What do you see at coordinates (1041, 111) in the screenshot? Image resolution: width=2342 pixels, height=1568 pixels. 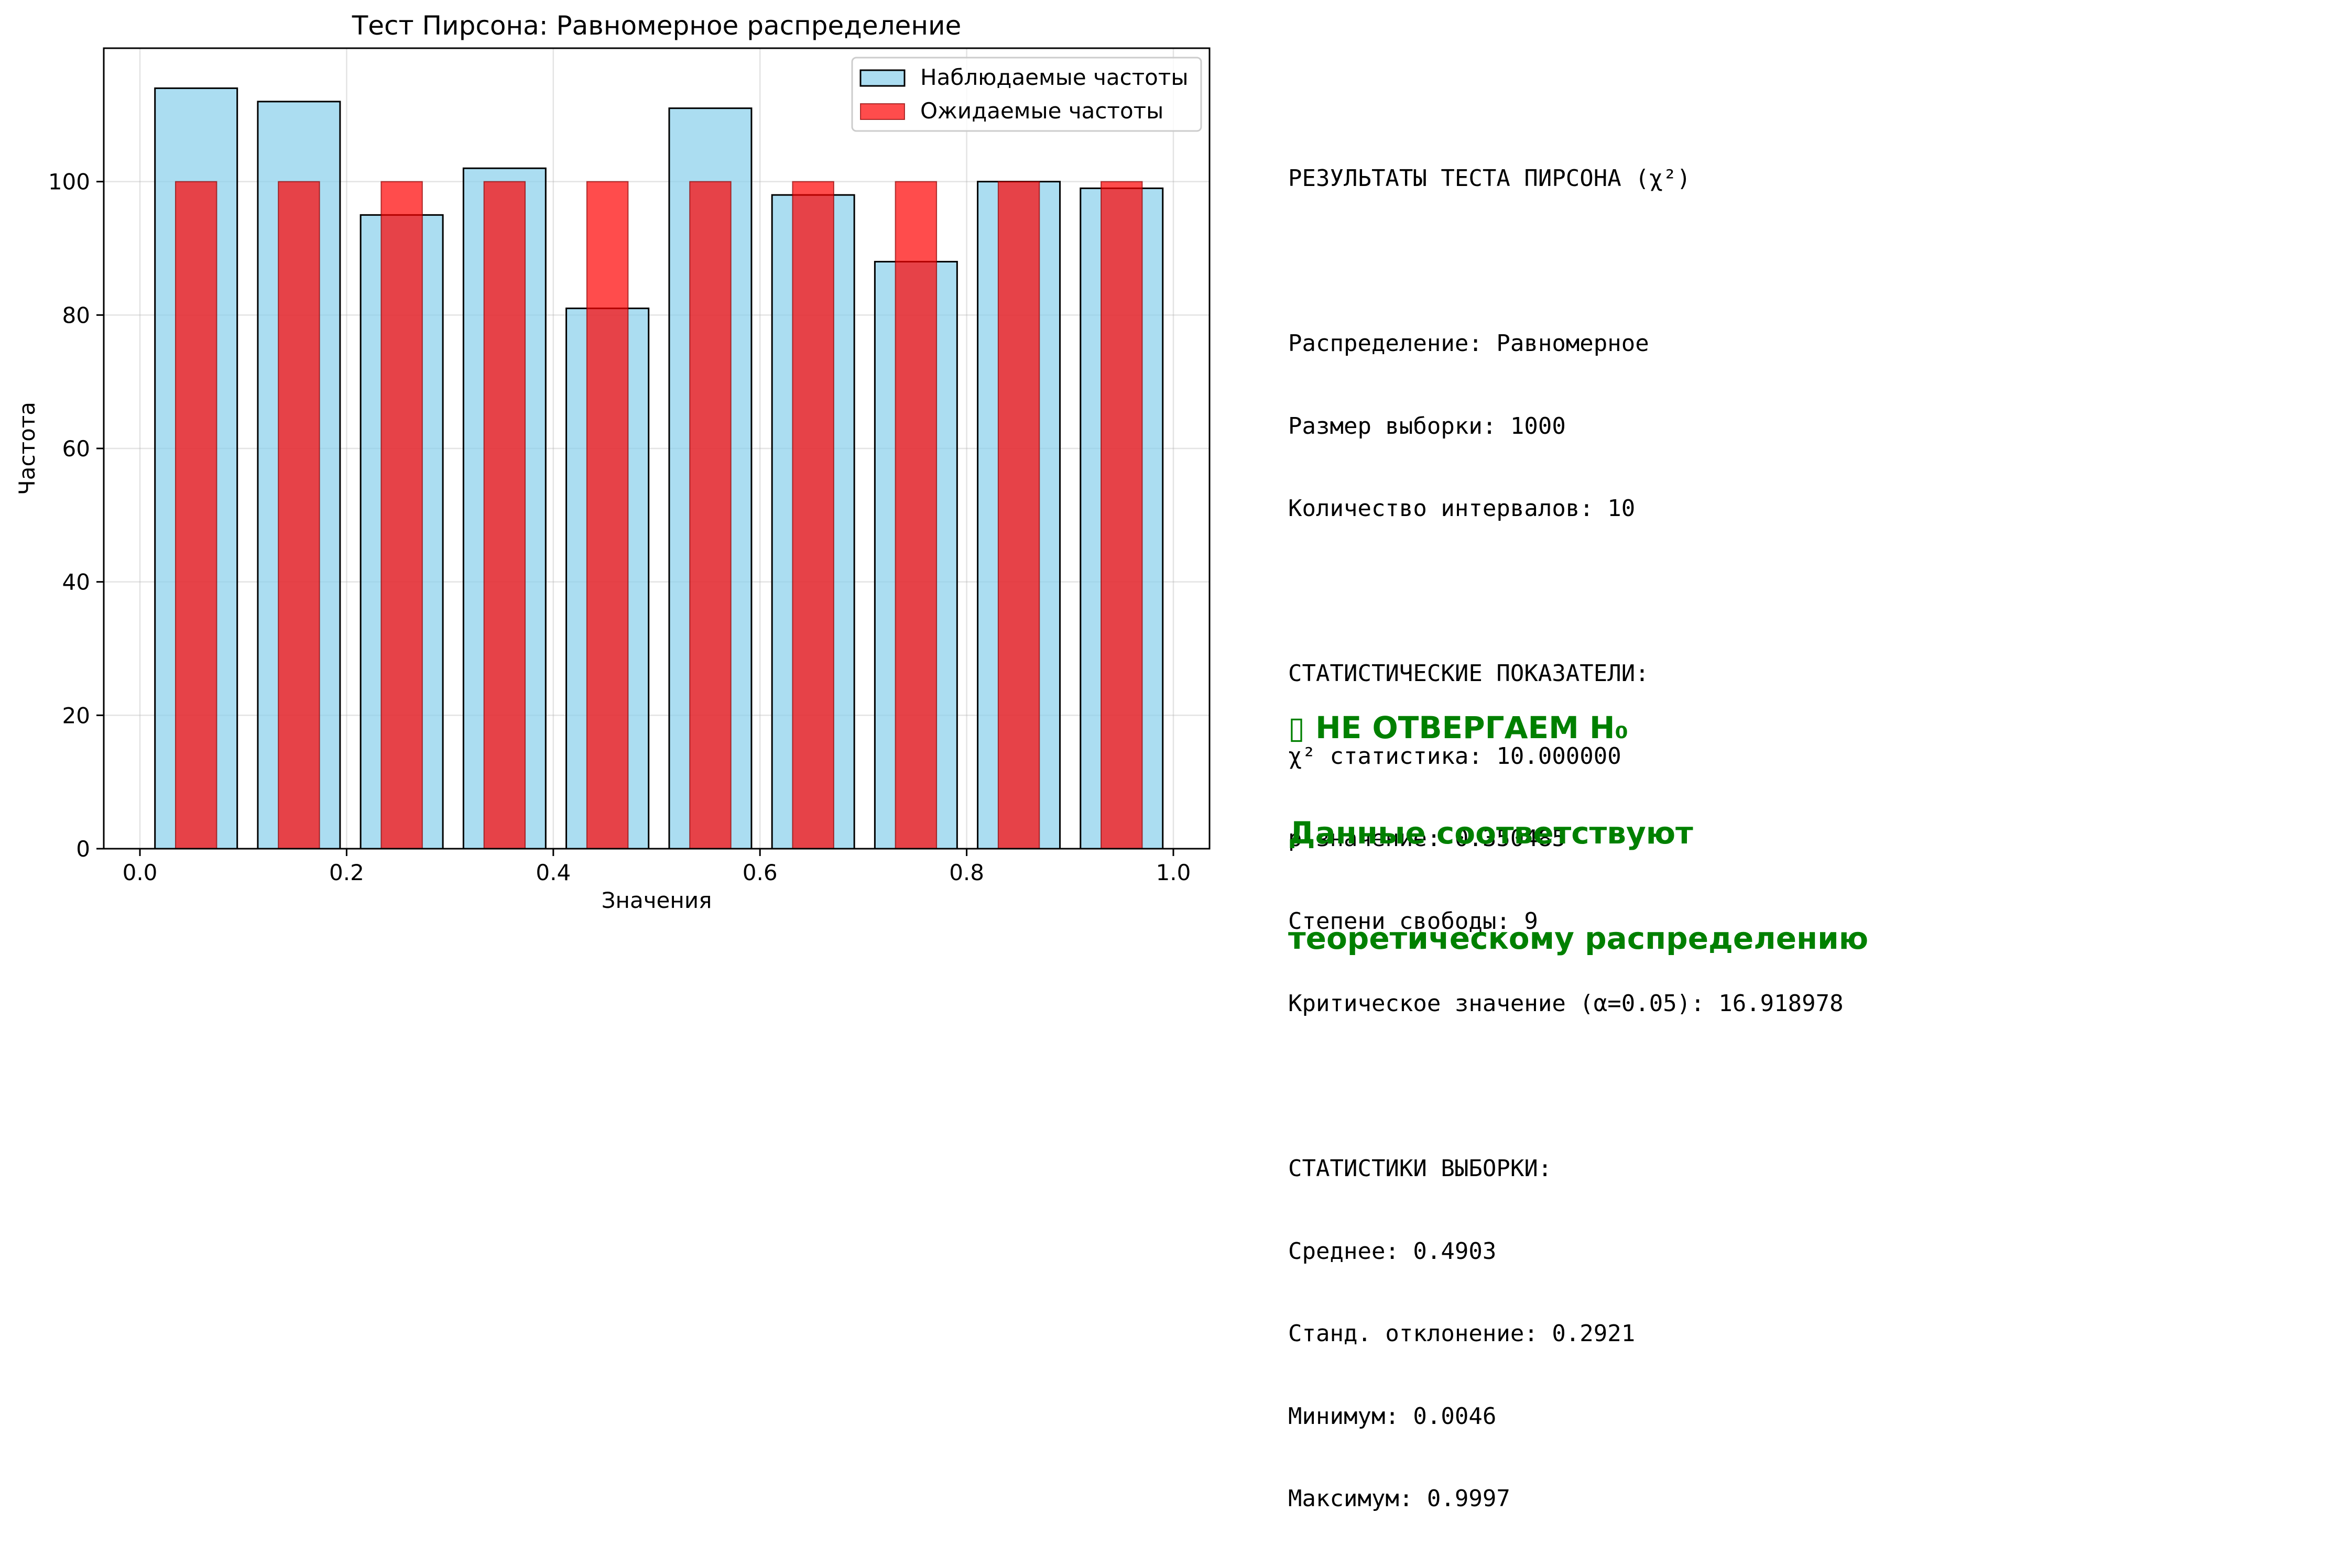 I see `legend-label-expected: Ожидаемые частоты` at bounding box center [1041, 111].